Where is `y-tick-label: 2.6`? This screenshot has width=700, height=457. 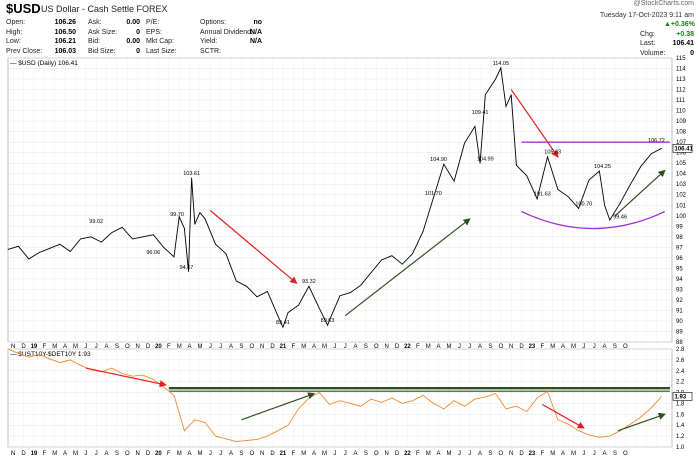 y-tick-label: 2.6 is located at coordinates (680, 361).